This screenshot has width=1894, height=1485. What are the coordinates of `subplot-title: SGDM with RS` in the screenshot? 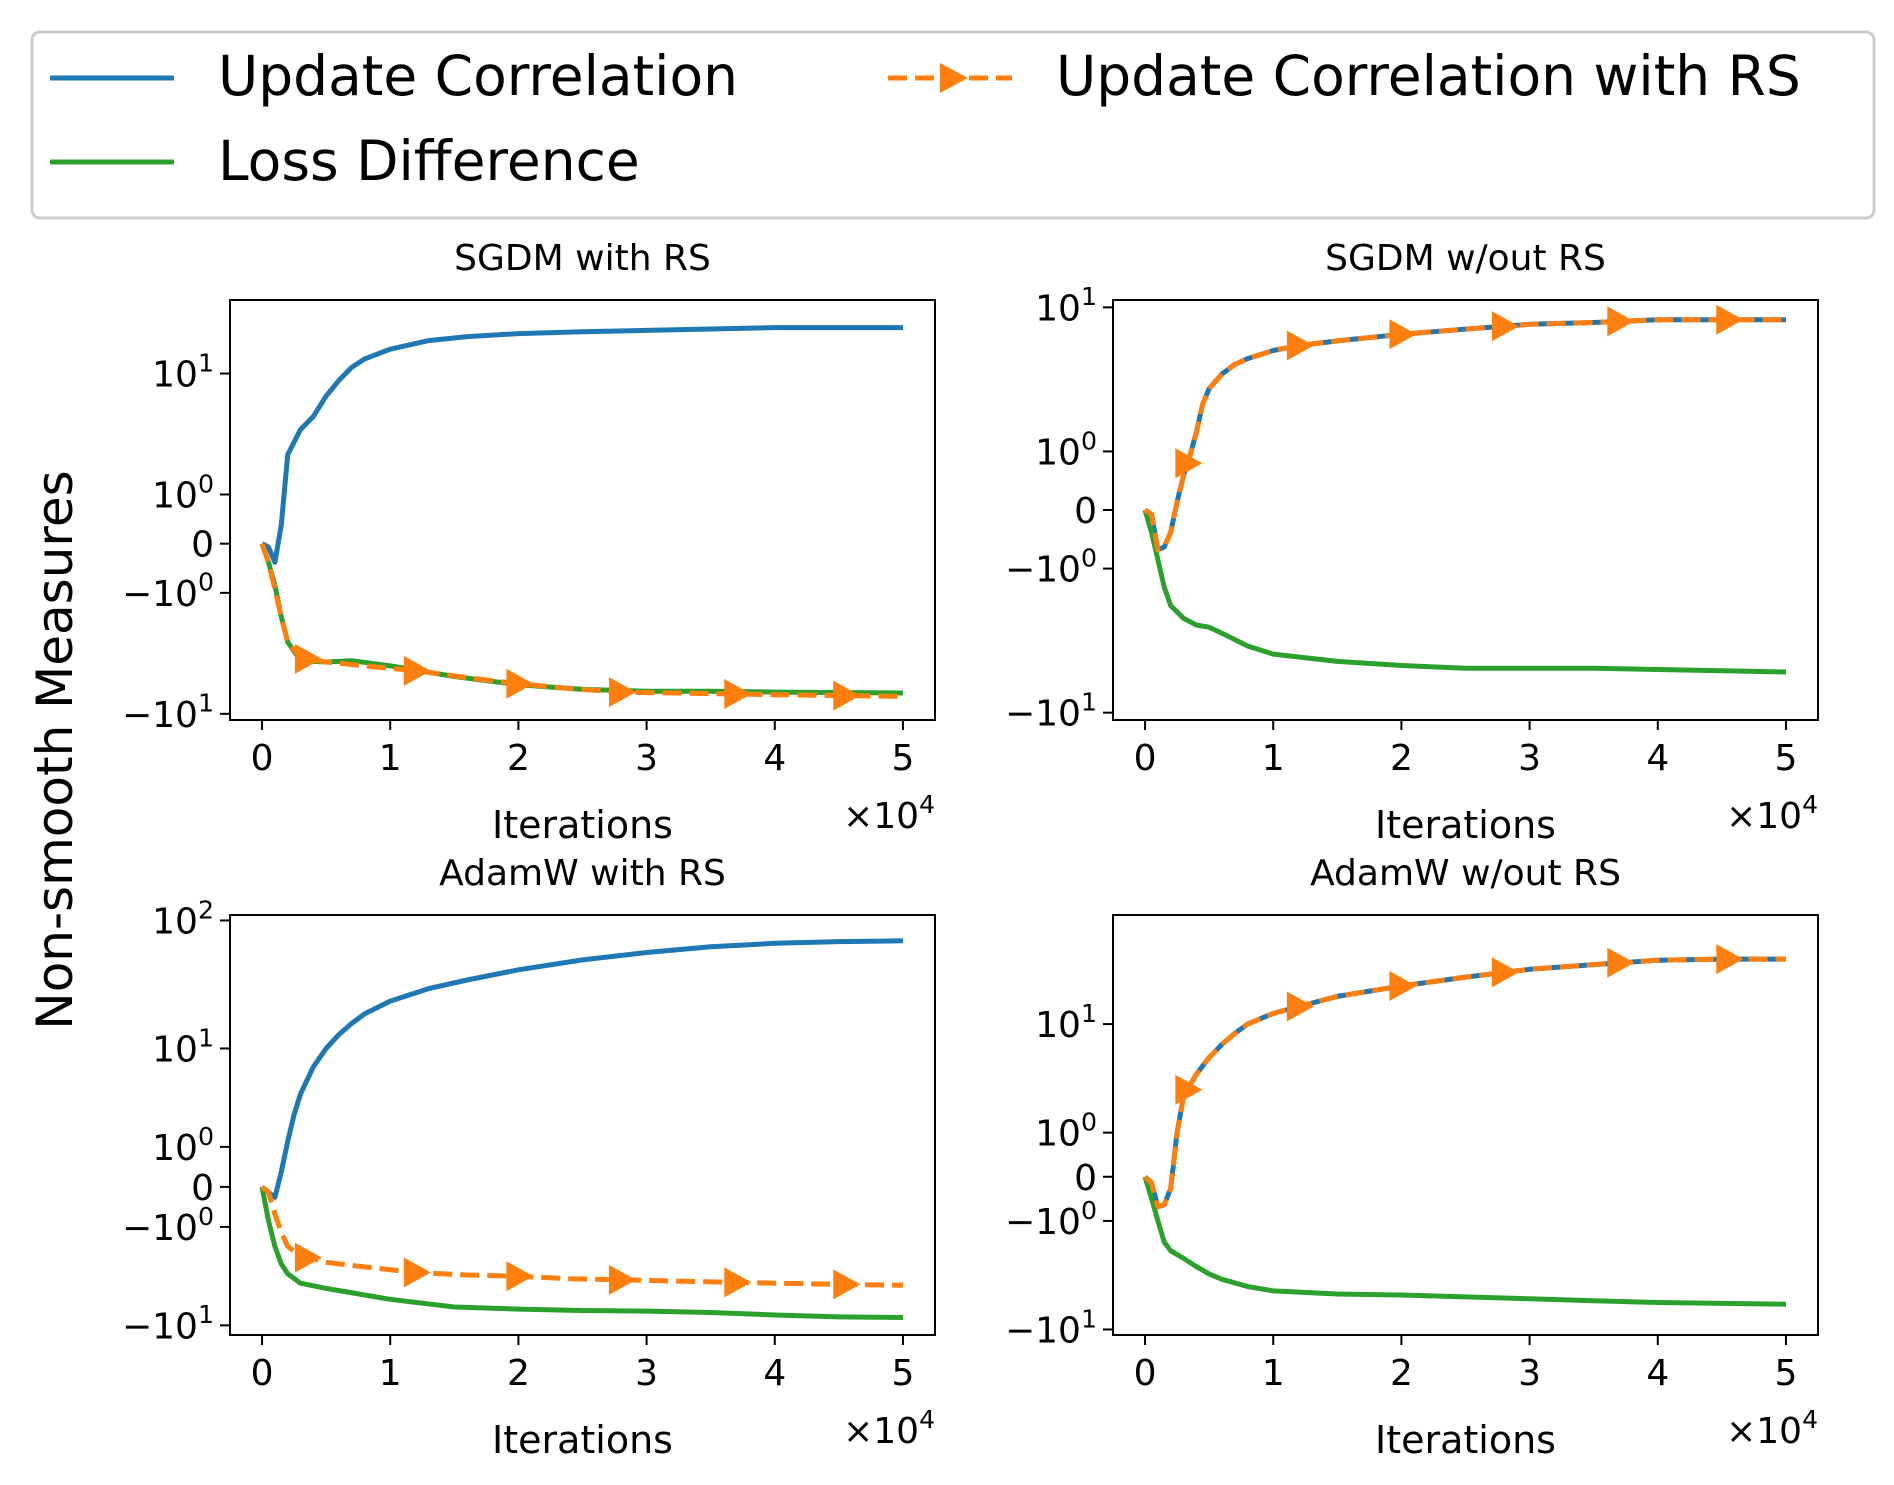 It's located at (582, 258).